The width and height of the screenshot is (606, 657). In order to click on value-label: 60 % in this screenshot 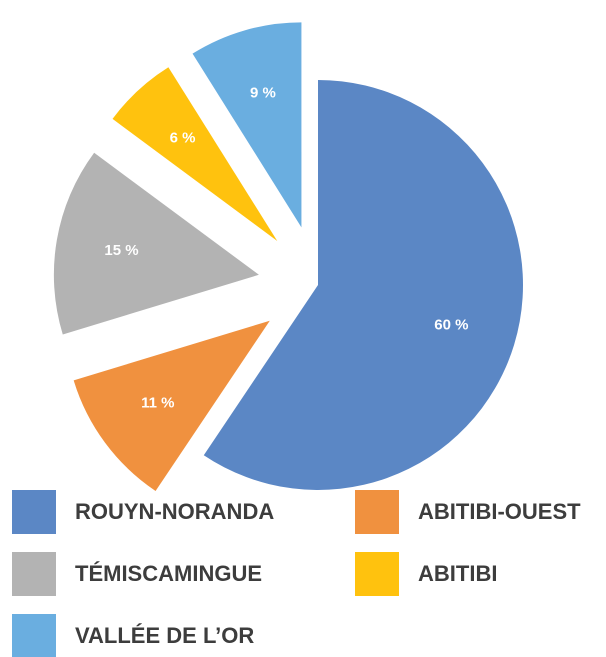, I will do `click(451, 325)`.